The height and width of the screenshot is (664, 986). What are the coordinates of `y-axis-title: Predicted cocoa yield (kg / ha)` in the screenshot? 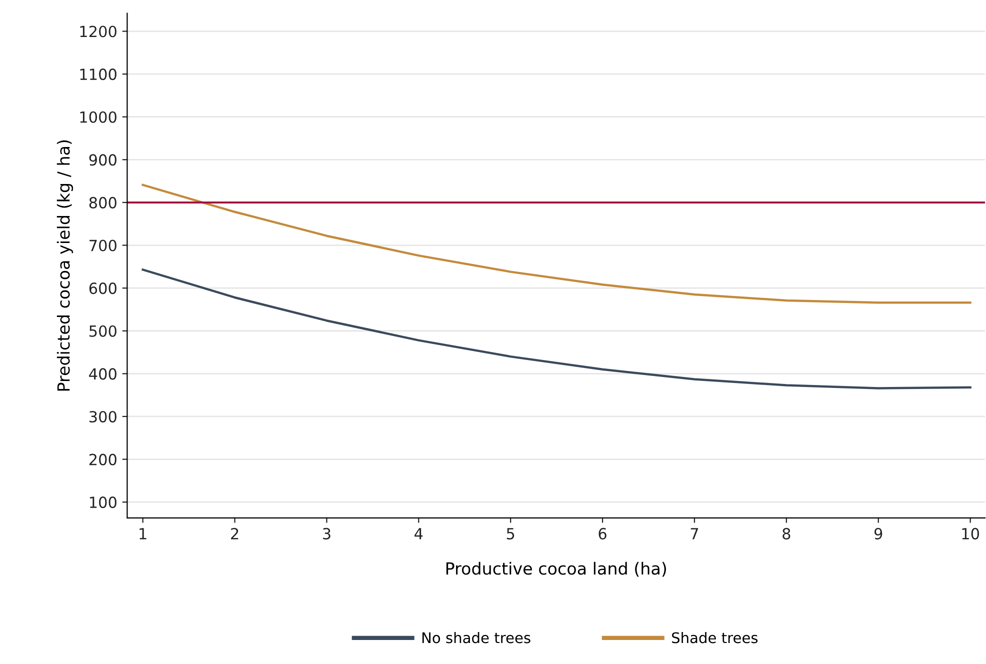 It's located at (65, 265).